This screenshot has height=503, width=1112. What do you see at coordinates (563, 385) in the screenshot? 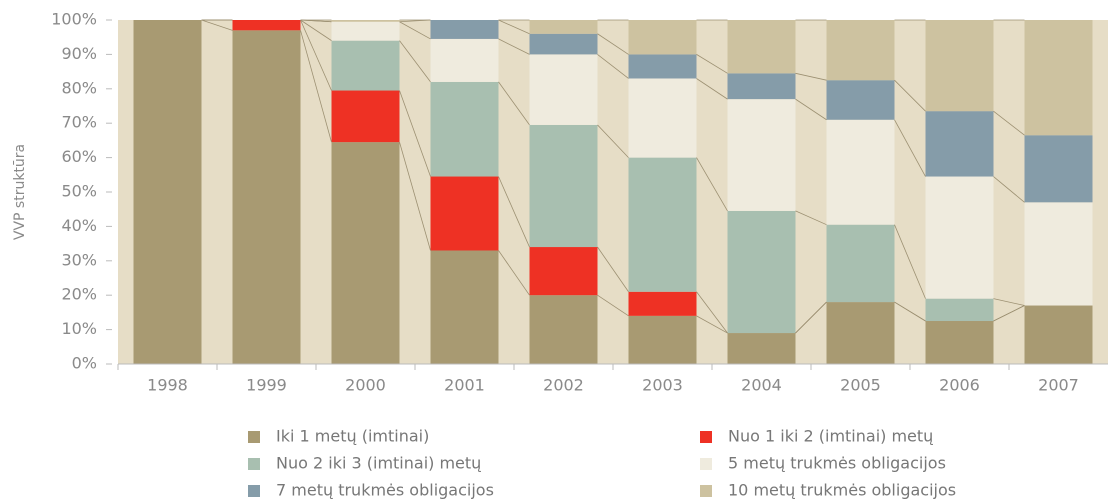
I see `x-tick-label: 2002` at bounding box center [563, 385].